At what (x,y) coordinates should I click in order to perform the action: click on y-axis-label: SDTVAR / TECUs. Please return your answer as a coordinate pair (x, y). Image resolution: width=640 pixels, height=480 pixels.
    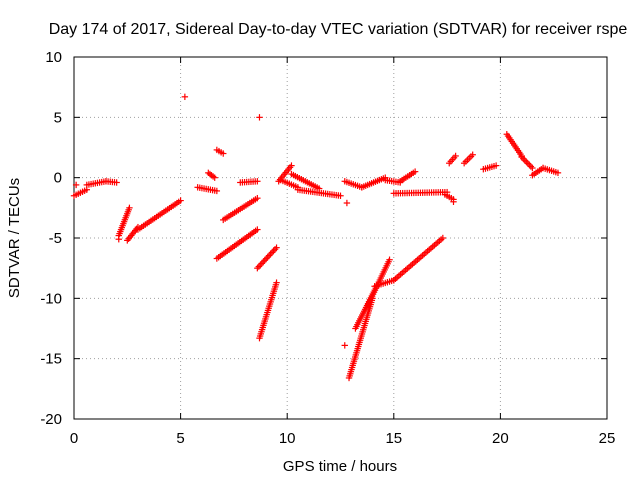
    Looking at the image, I should click on (14, 238).